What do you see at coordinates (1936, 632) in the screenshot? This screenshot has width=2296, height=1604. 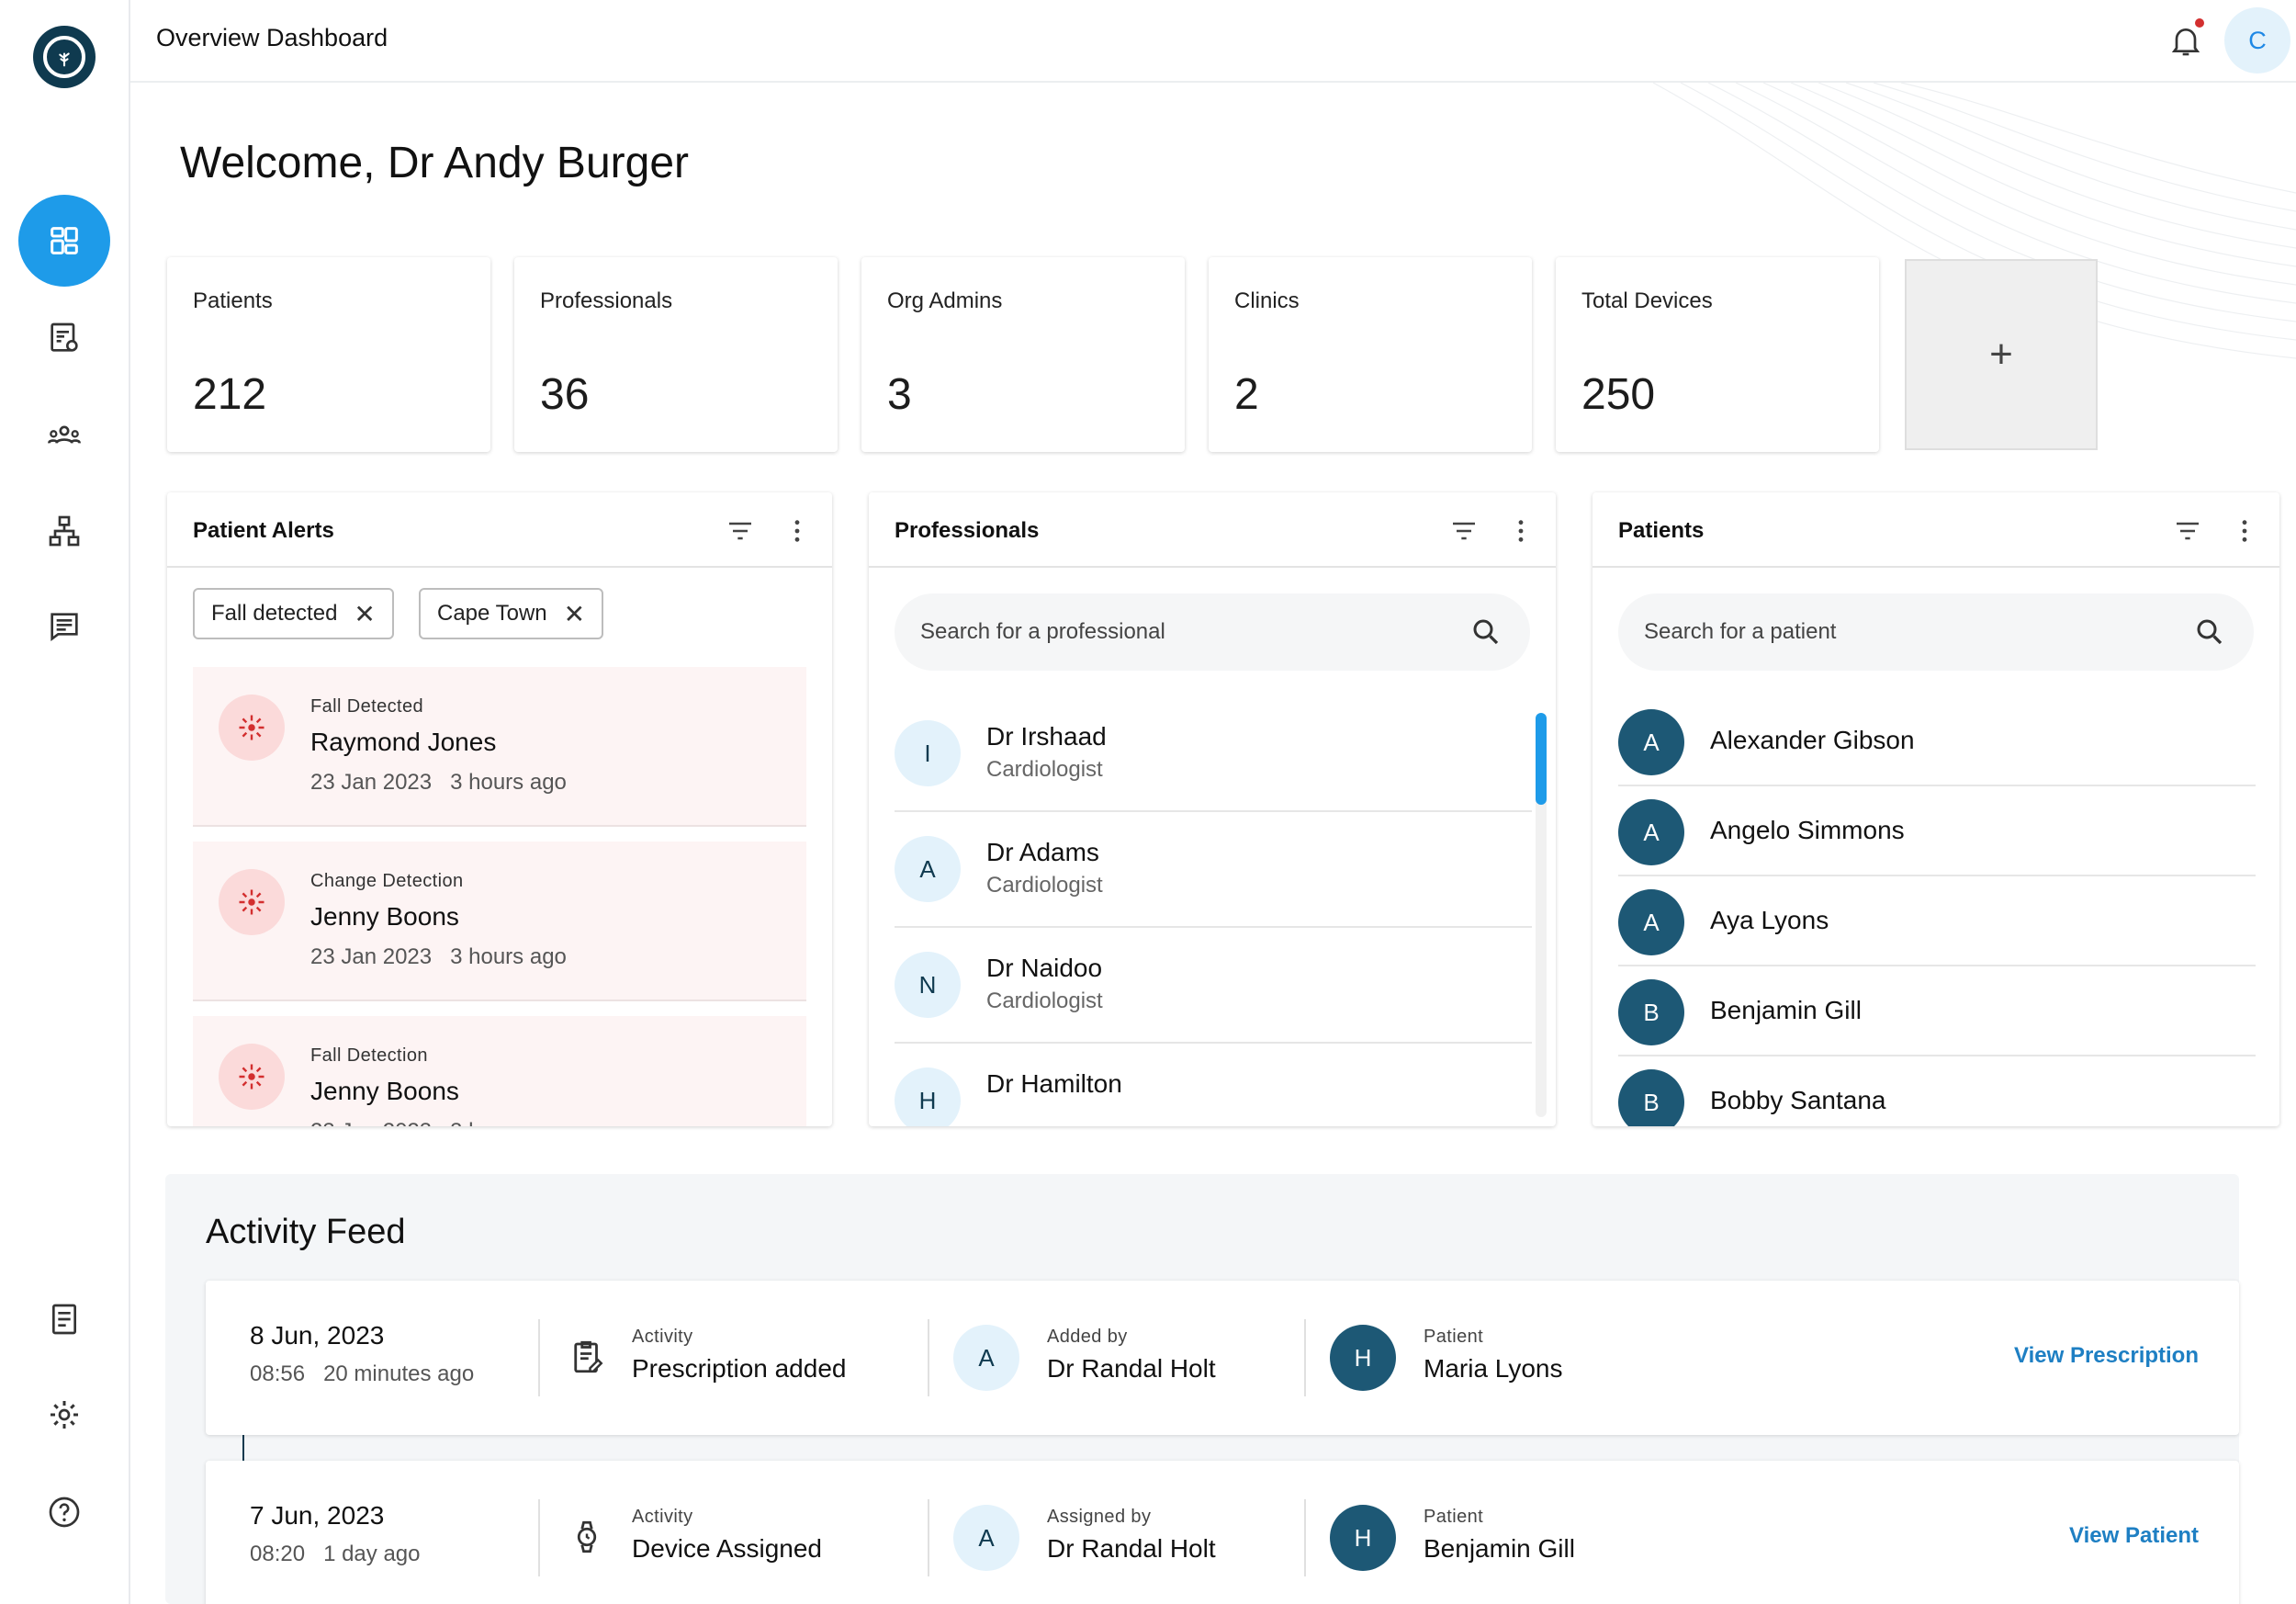 I see `patient-search-input: Search for a patient` at bounding box center [1936, 632].